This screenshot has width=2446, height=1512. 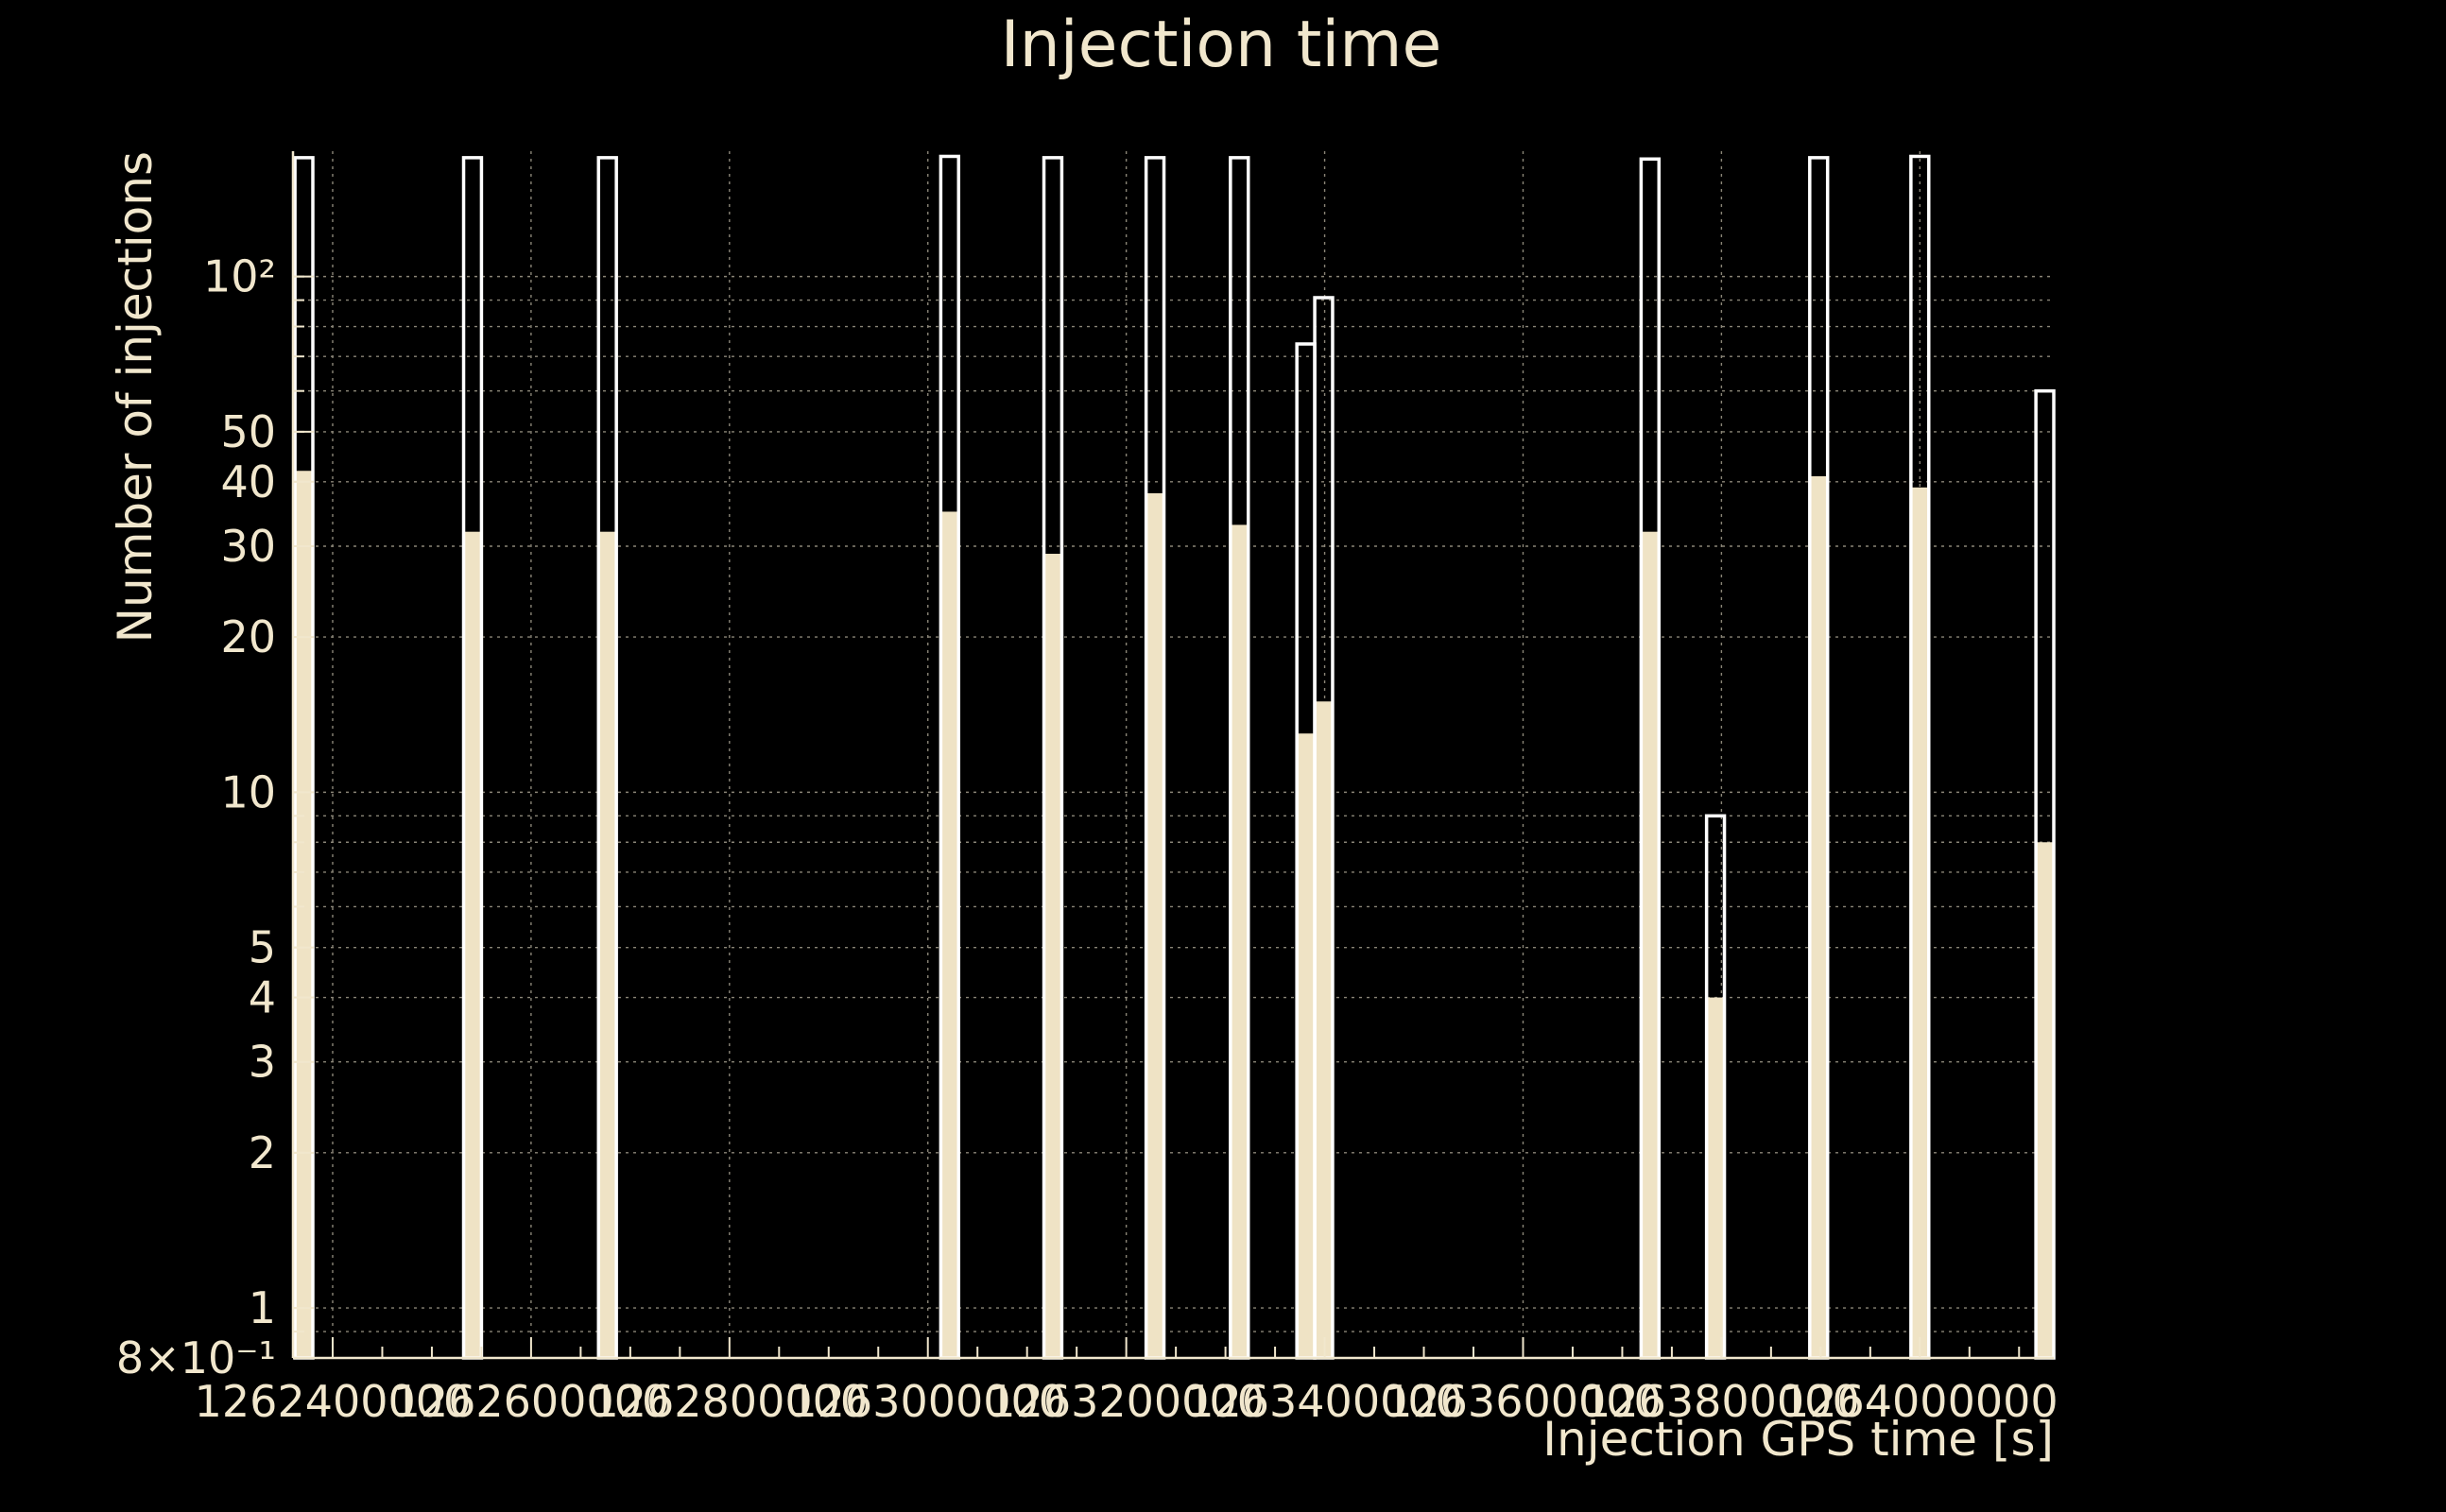 I want to click on x-tick-label: 1262800000, so click(x=729, y=1401).